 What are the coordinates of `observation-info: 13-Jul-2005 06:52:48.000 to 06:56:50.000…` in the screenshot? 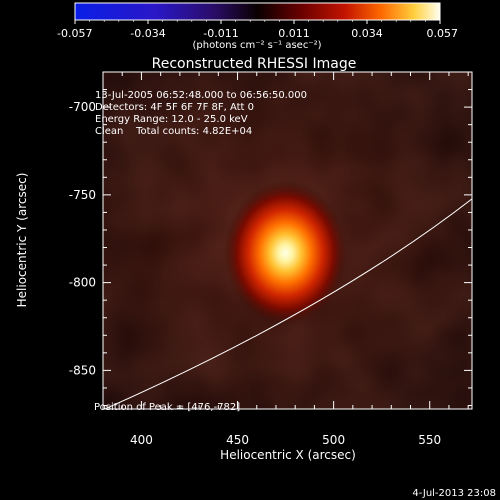 It's located at (201, 113).